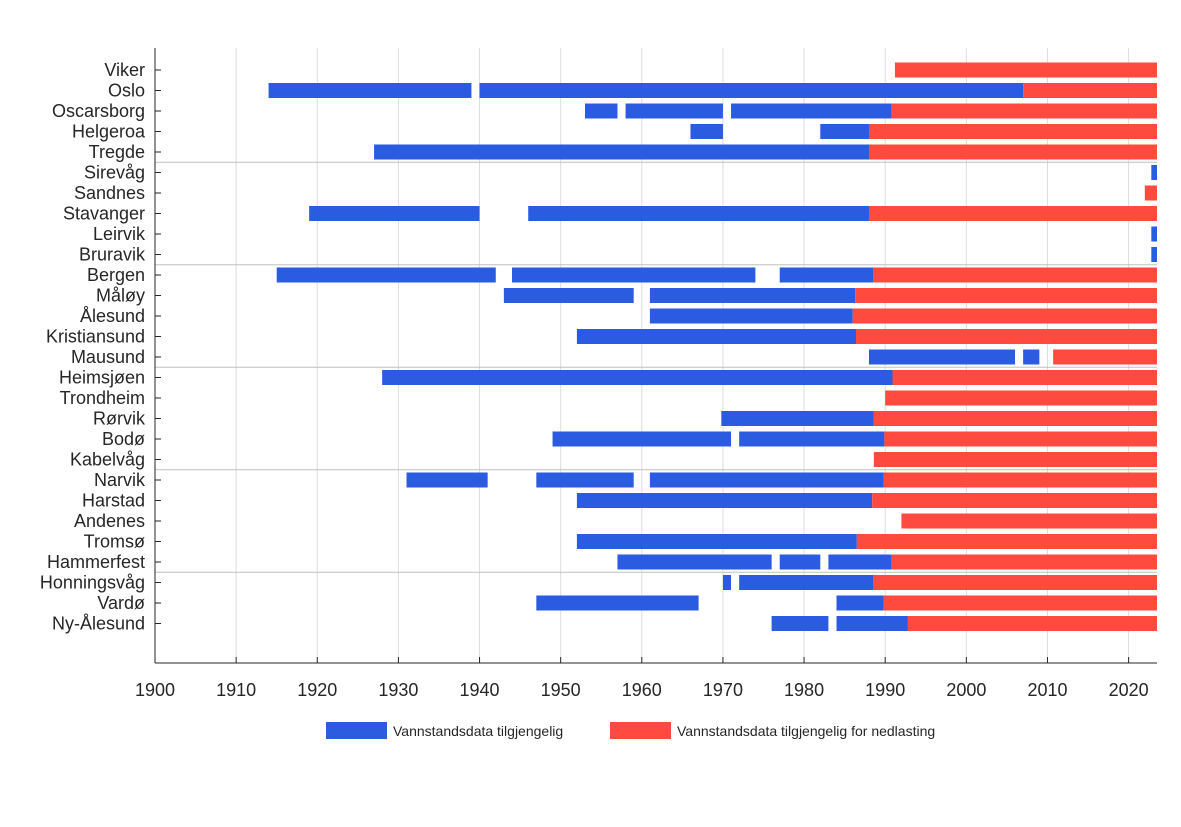  Describe the element at coordinates (356, 730) in the screenshot. I see `legend-swatch-available` at that location.